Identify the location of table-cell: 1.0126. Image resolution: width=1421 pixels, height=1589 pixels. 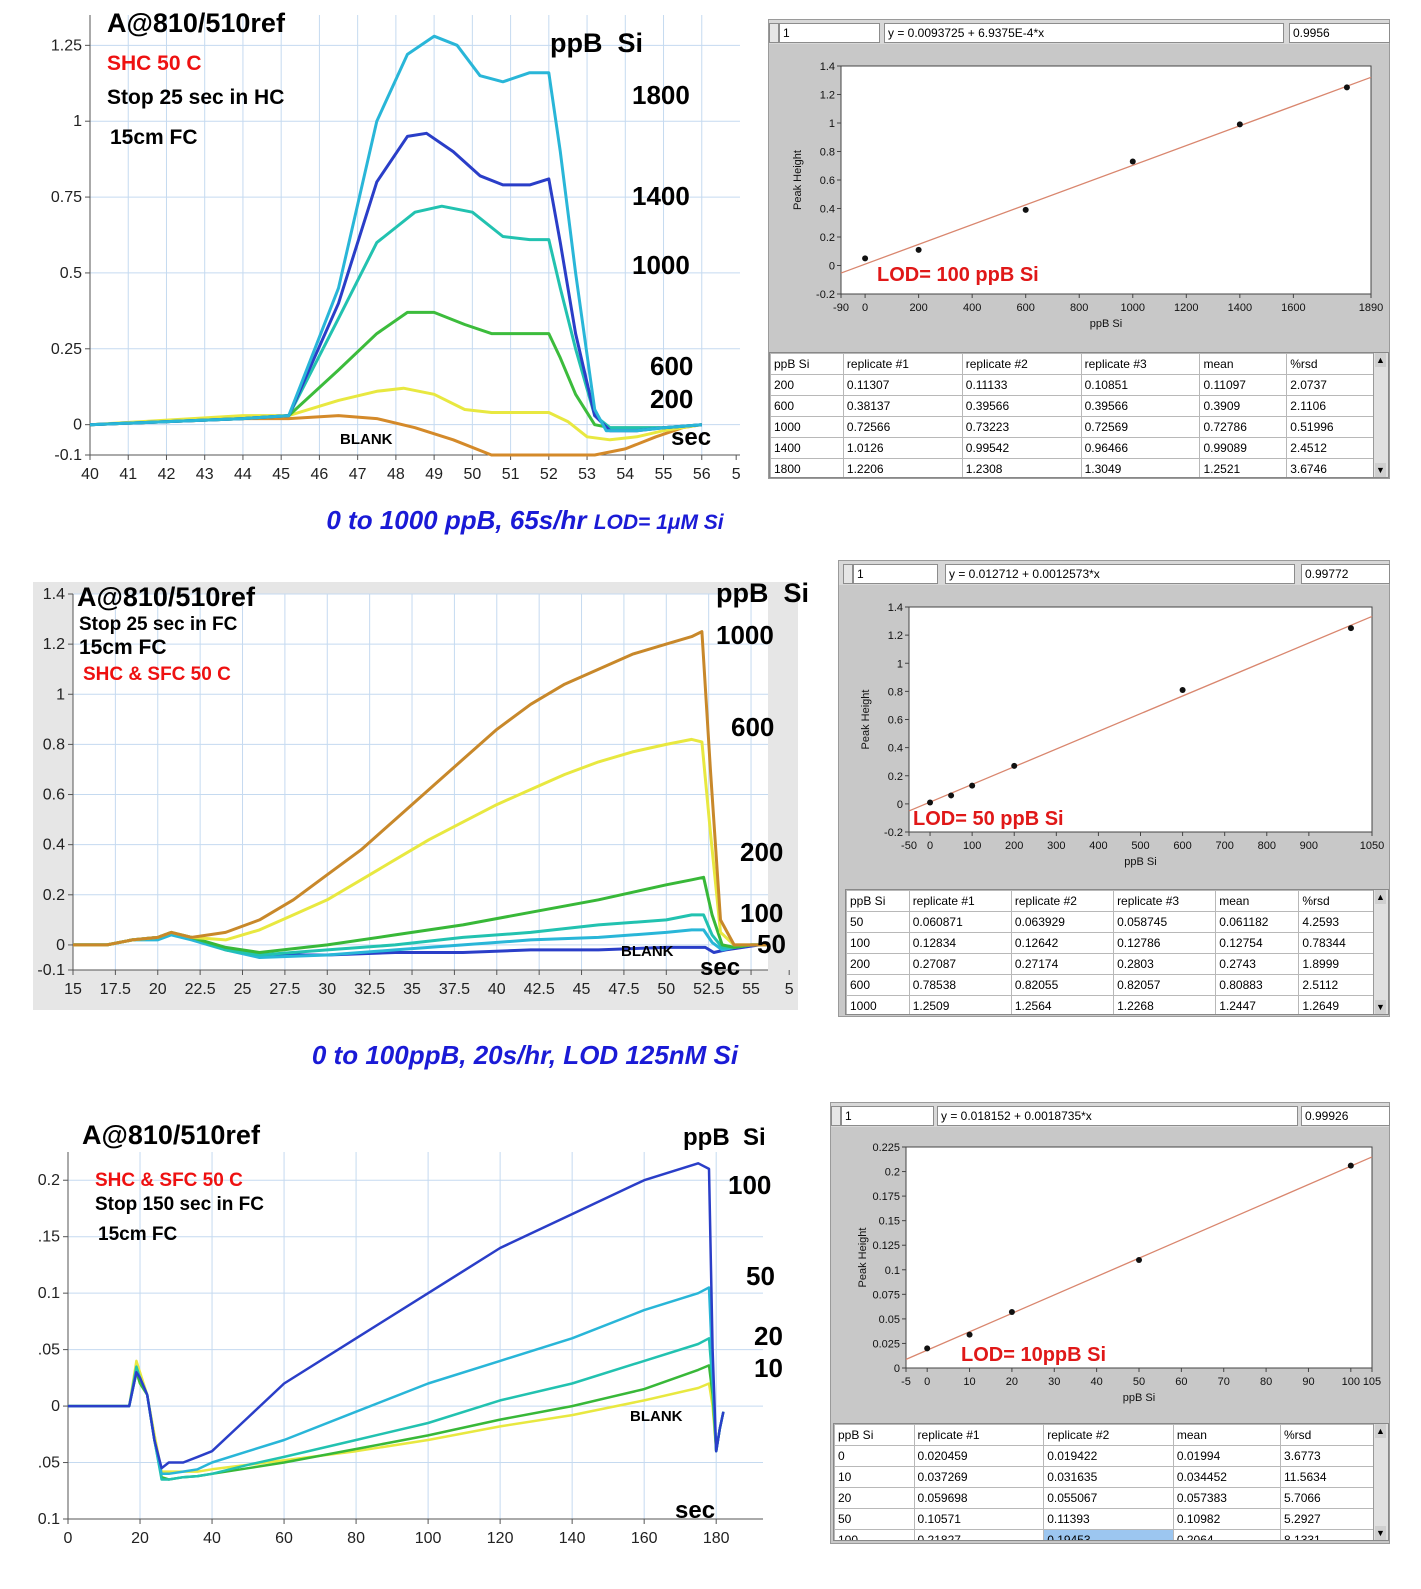
(902, 448).